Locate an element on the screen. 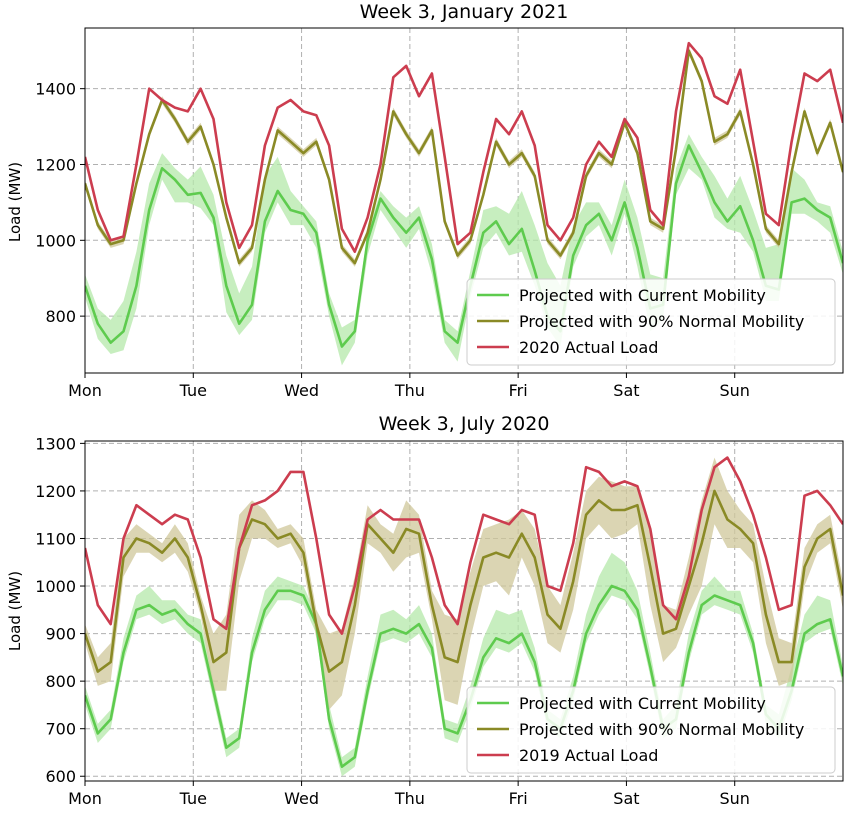 The height and width of the screenshot is (813, 850). y-tick-label: 600 is located at coordinates (60, 776).